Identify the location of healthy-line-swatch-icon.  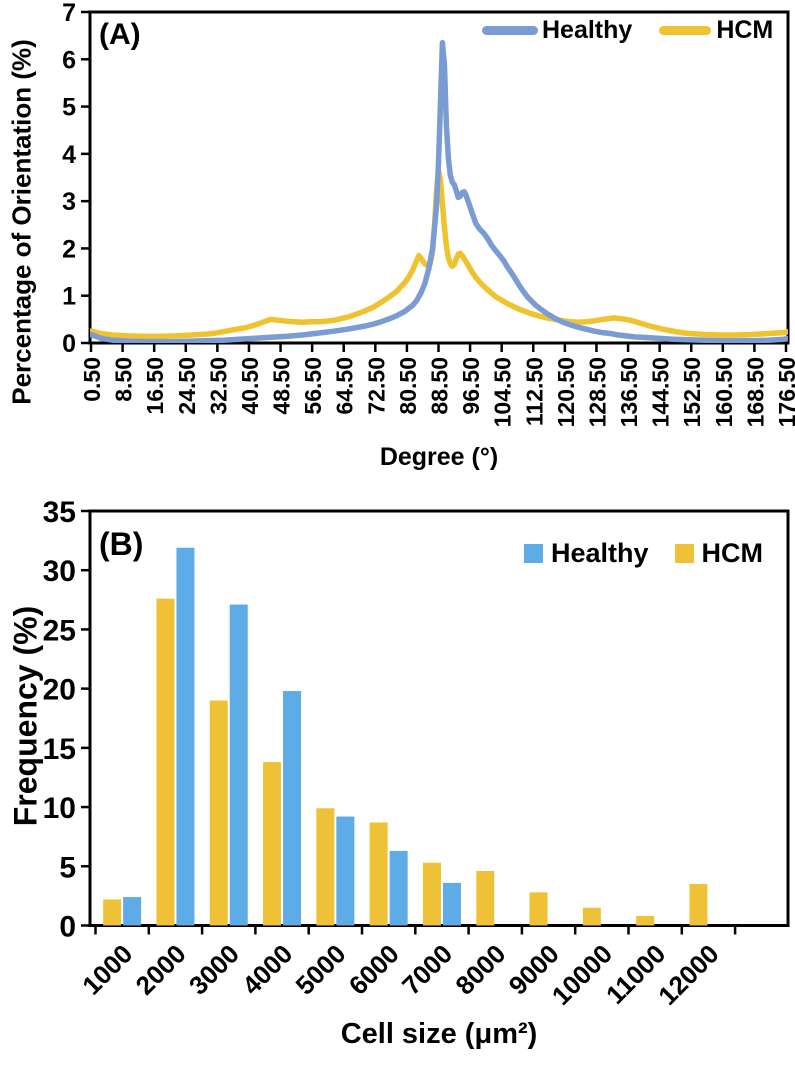
(510, 30).